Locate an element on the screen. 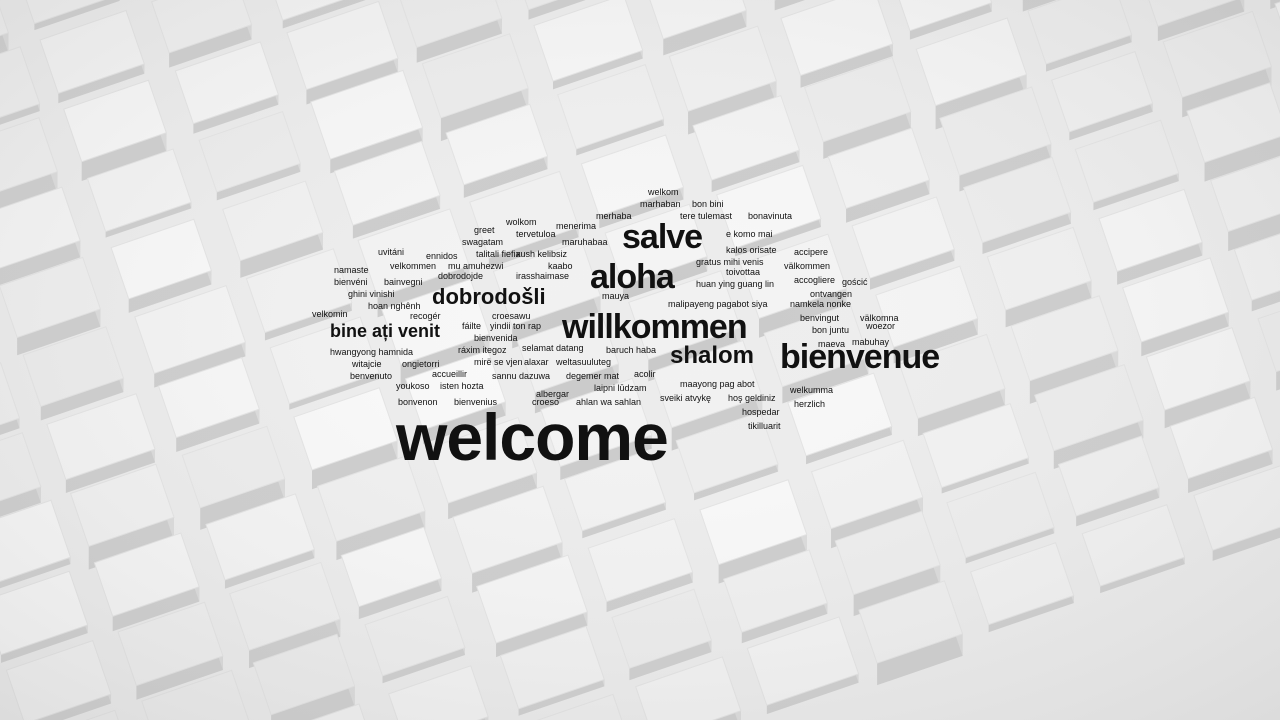 This screenshot has width=1280, height=720. word-cloud-word: maayong pag abot is located at coordinates (717, 384).